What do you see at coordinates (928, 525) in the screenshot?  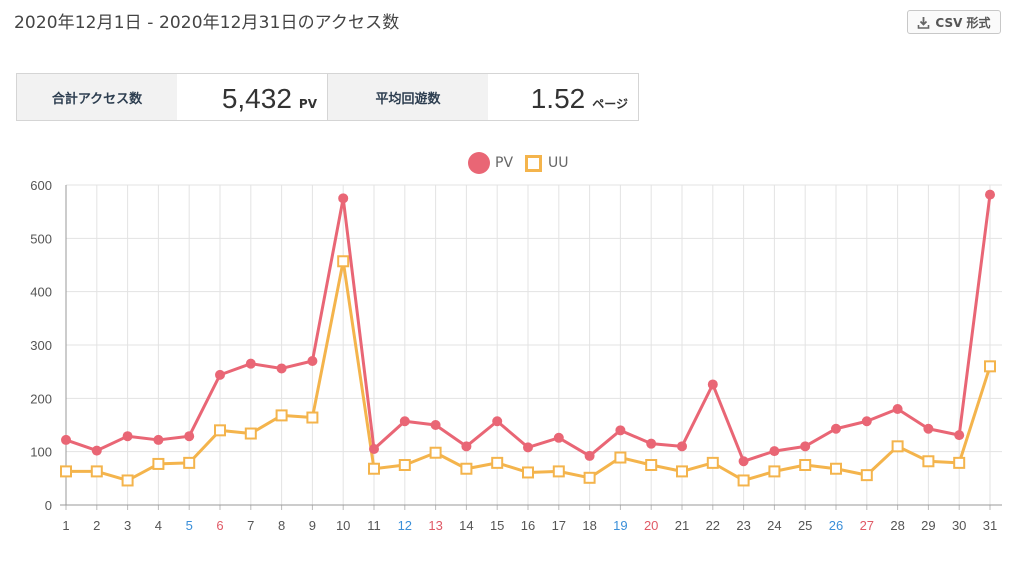 I see `x-tick-label: 29` at bounding box center [928, 525].